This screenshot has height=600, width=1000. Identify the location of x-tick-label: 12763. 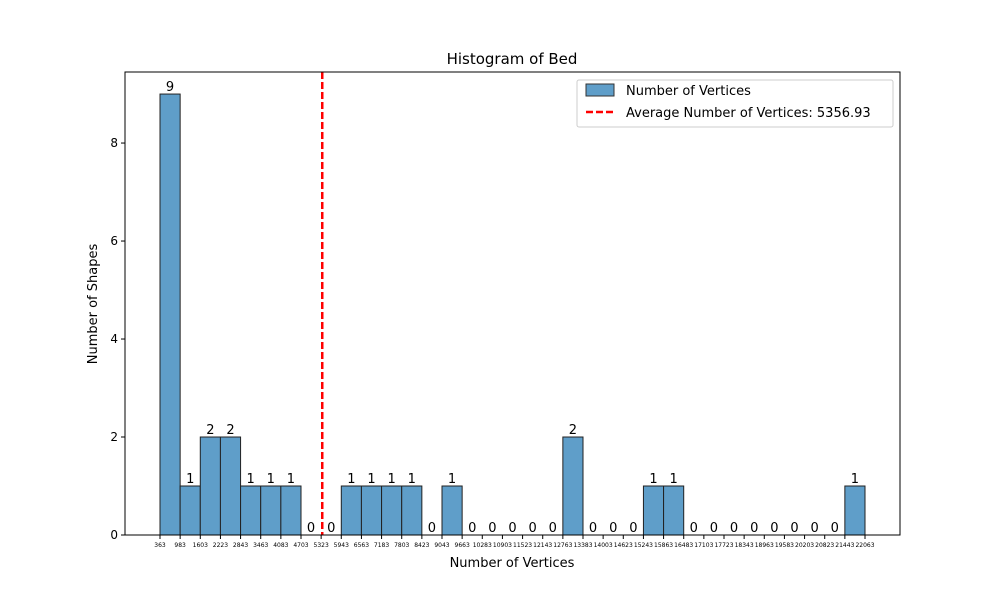
(562, 545).